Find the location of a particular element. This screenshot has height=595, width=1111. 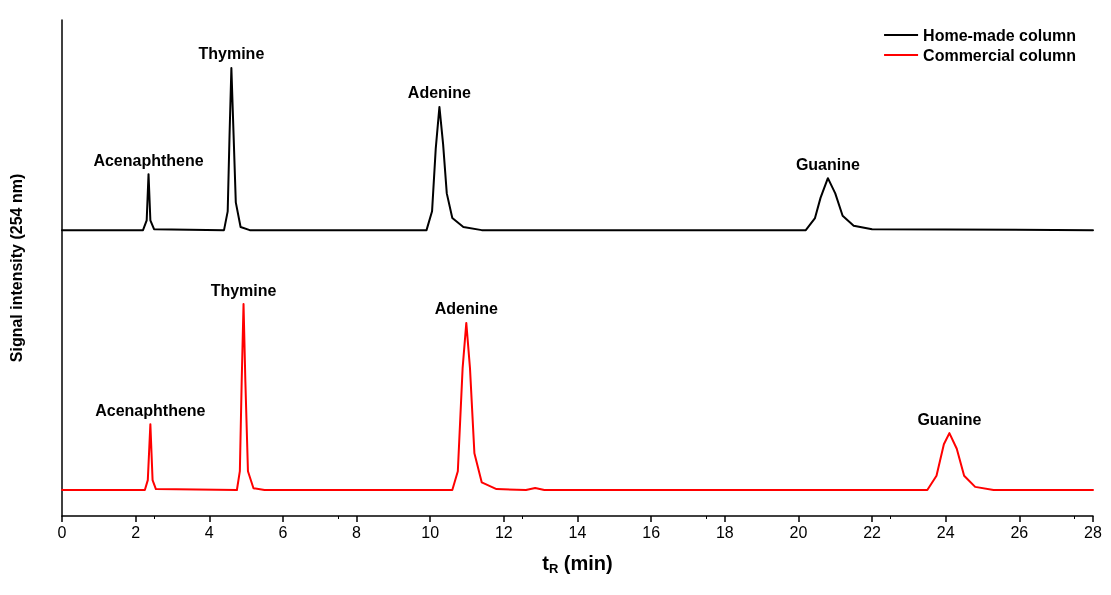

legend-label: Home-made column is located at coordinates (999, 35).